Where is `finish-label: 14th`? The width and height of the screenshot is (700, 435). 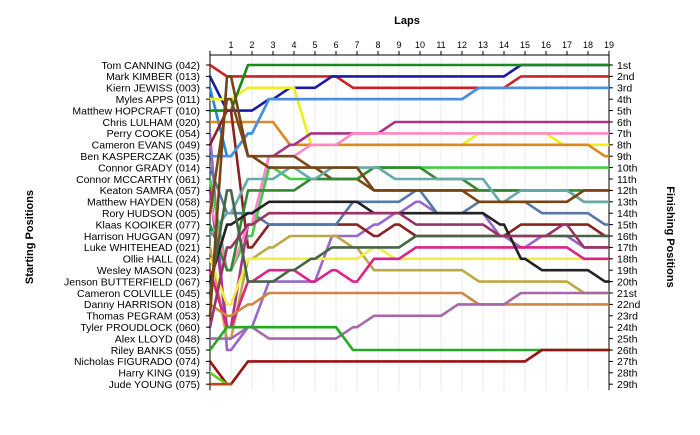
finish-label: 14th is located at coordinates (627, 214).